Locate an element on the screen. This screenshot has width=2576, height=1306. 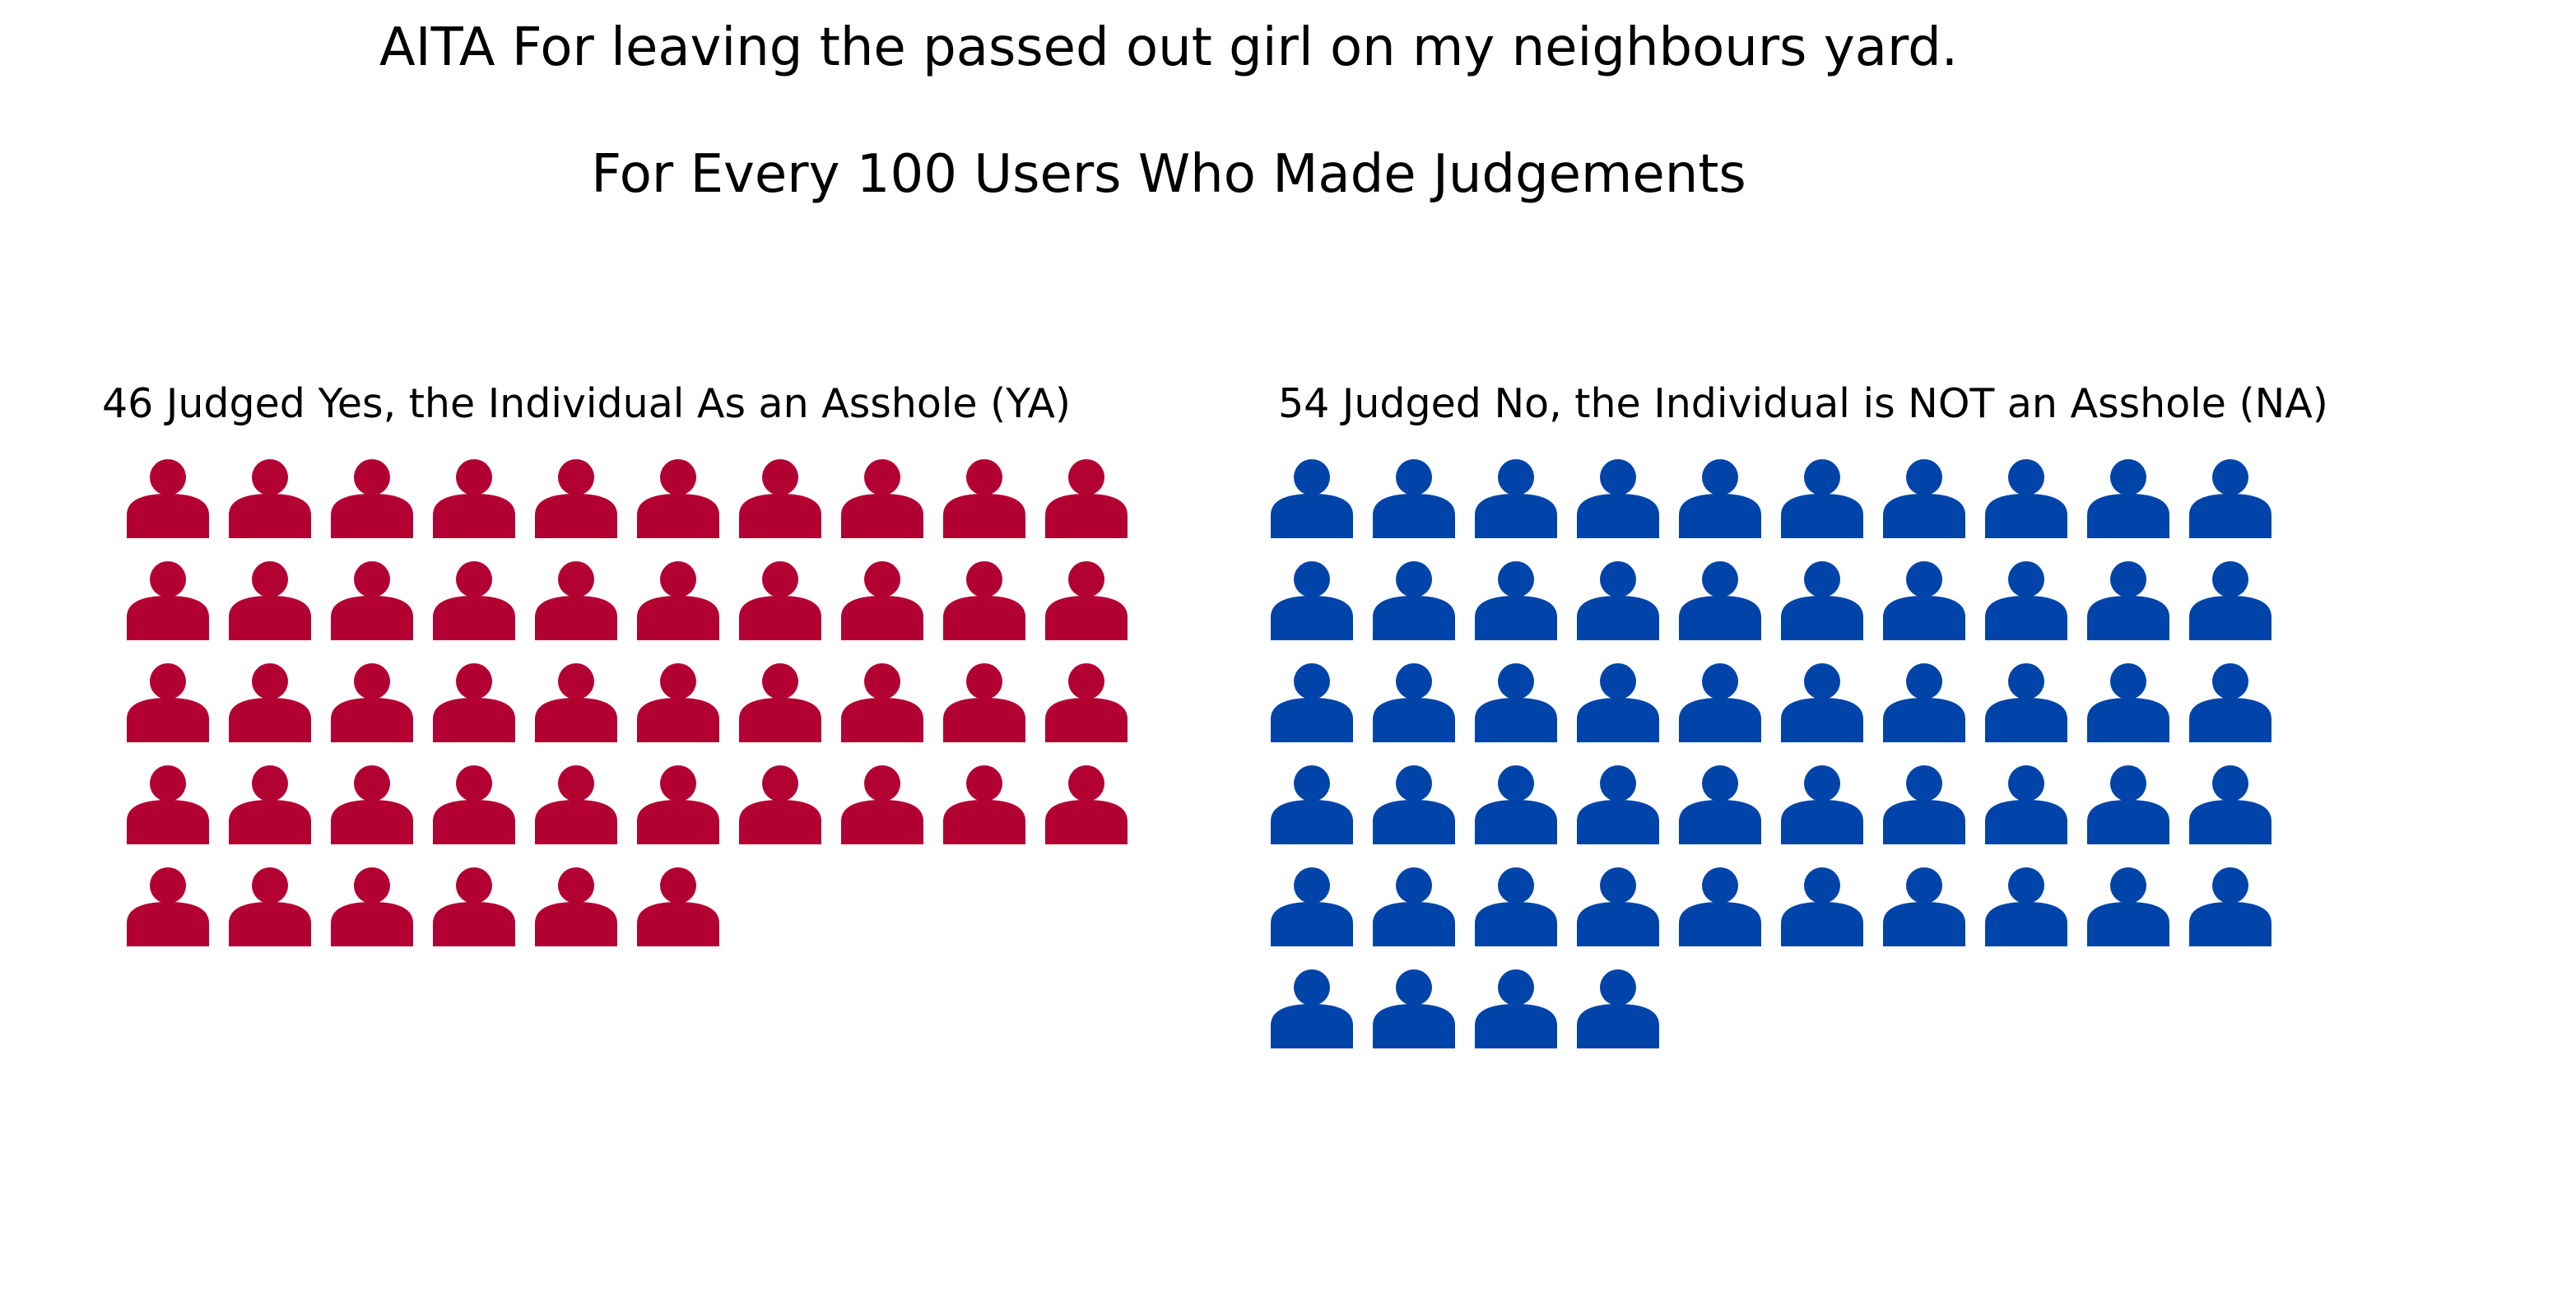
icon-group-ya is located at coordinates (627, 702).